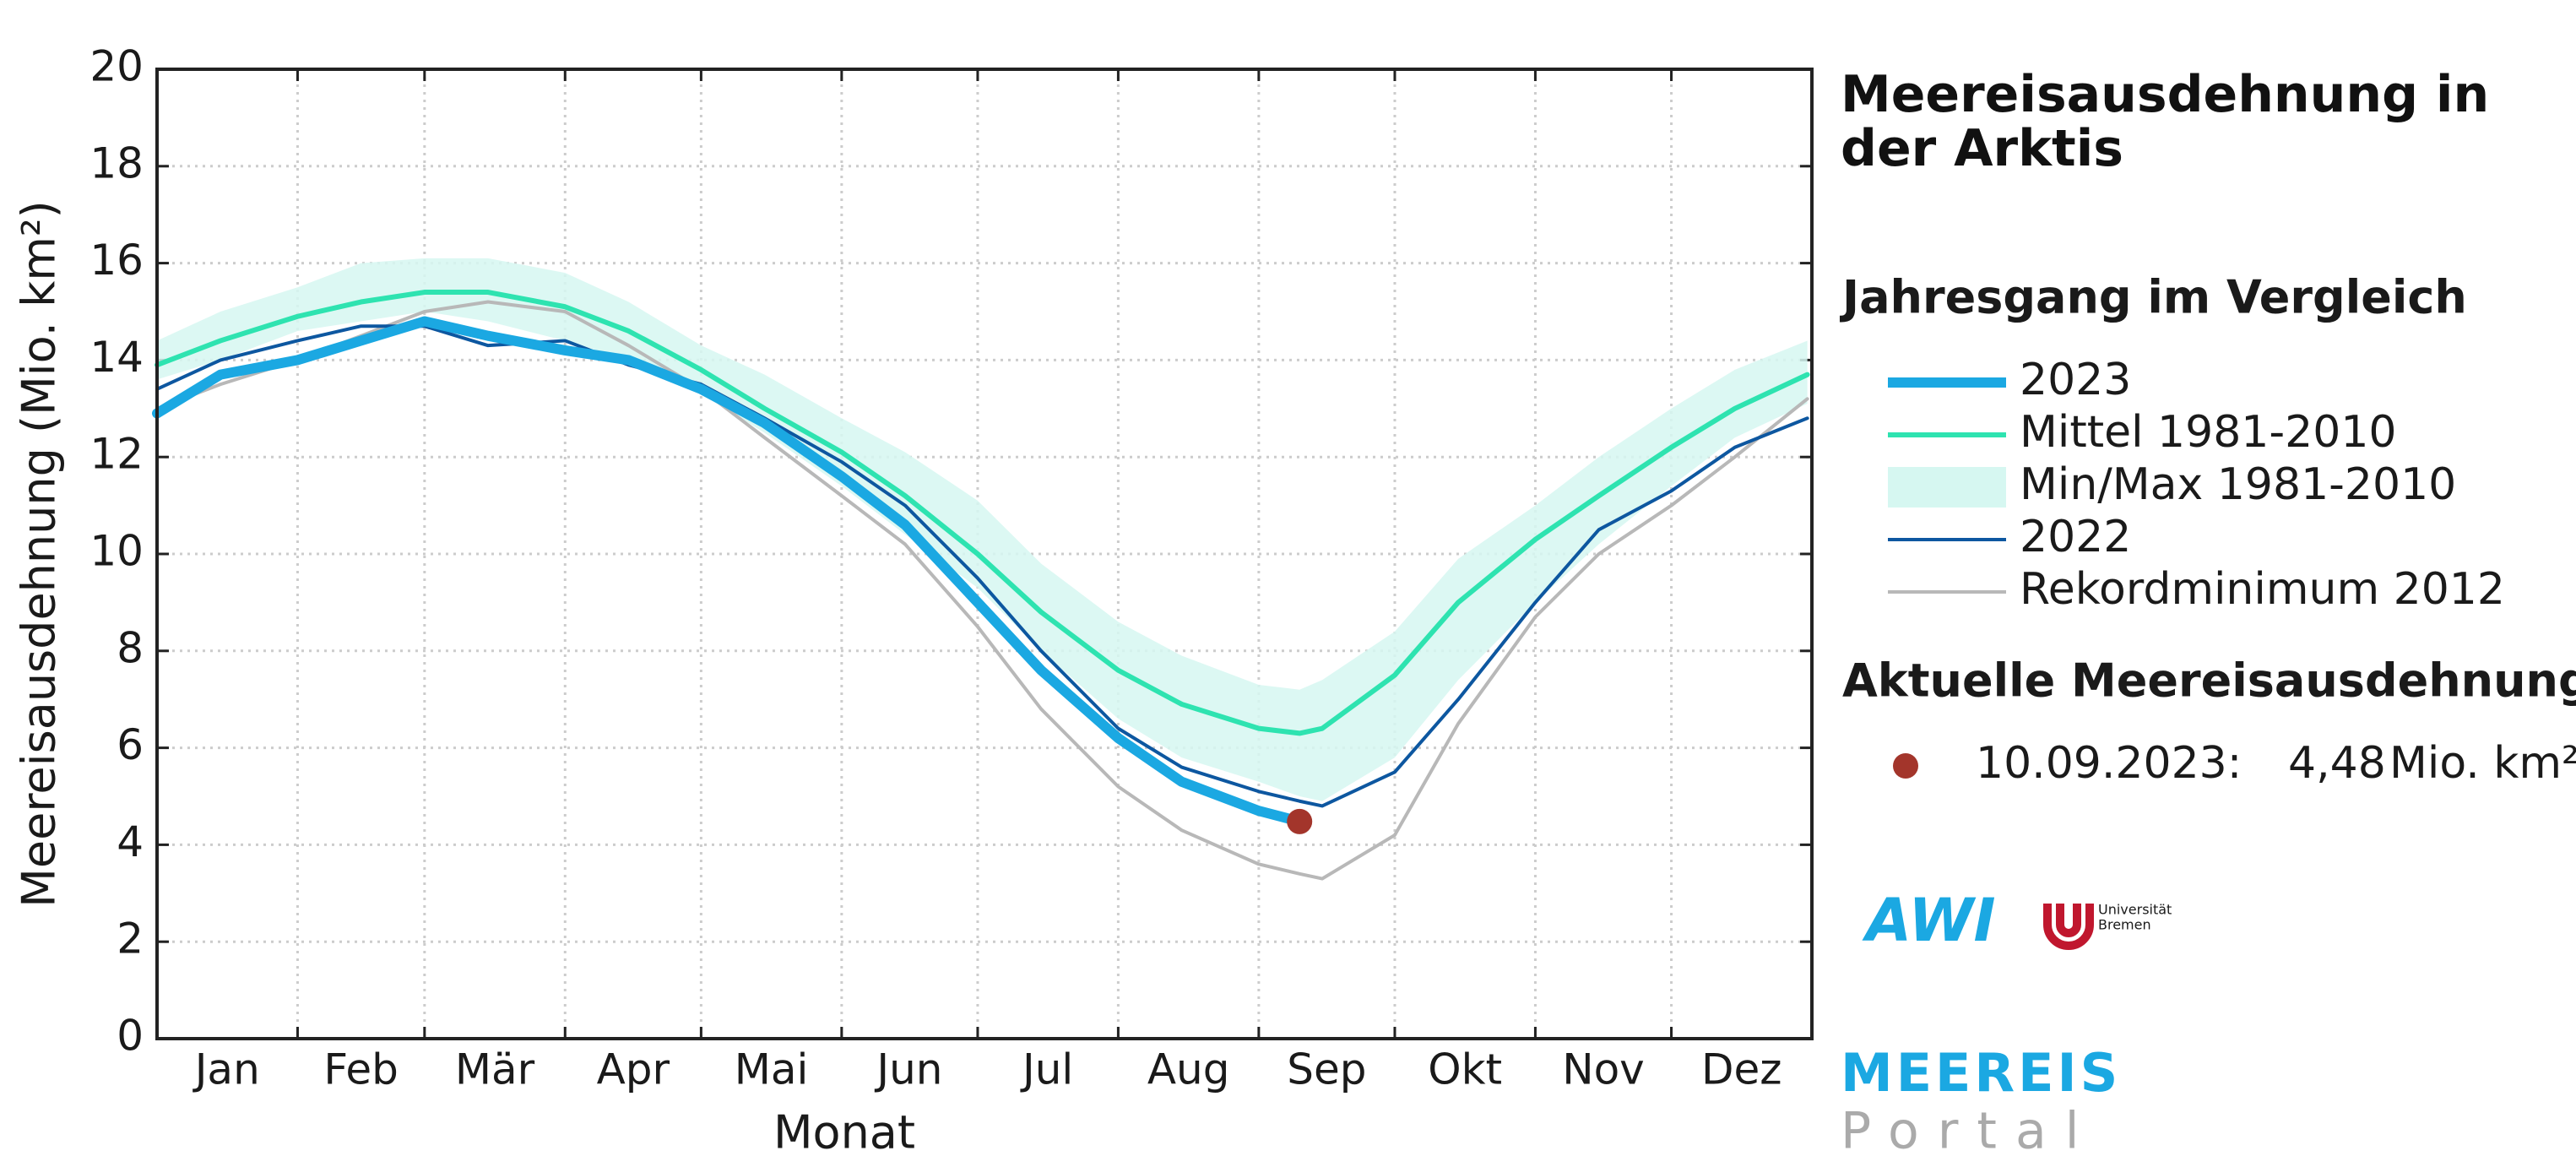 Image resolution: width=2576 pixels, height=1167 pixels. What do you see at coordinates (2109, 763) in the screenshot?
I see `current-date: 10.09.2023:` at bounding box center [2109, 763].